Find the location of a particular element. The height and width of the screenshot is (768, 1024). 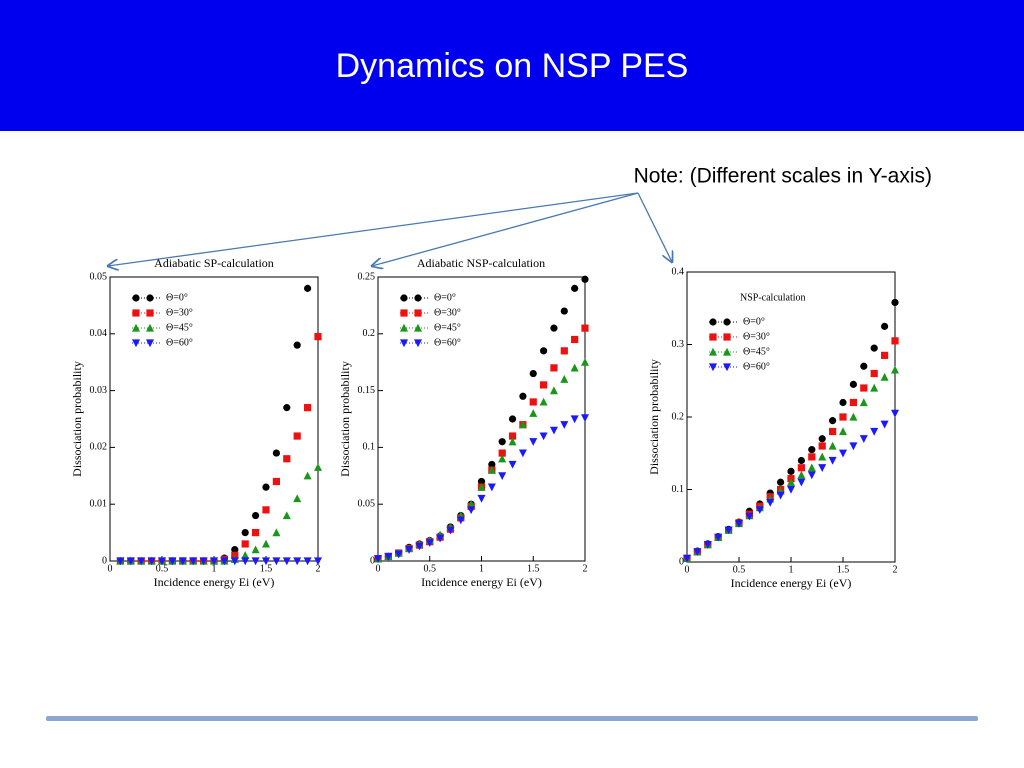

chart-title: Adiabatic SP-calculation is located at coordinates (214, 263).